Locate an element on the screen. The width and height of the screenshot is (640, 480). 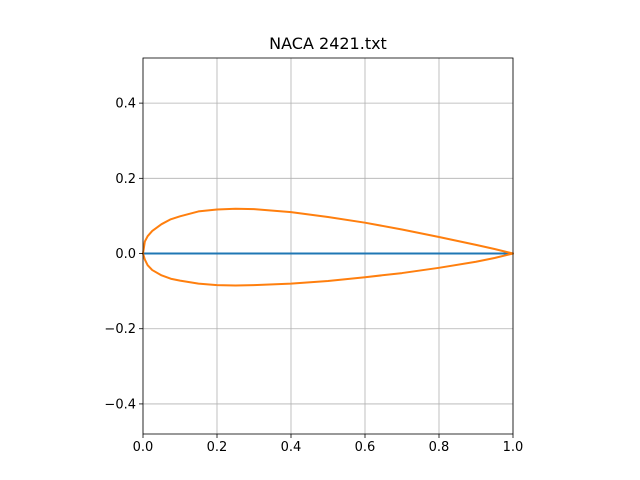
y-tick-label: 0.4 is located at coordinates (125, 104).